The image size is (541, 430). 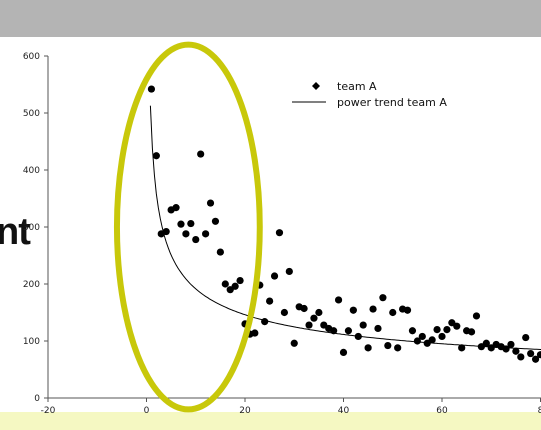 I want to click on y-tick-label: 200, so click(x=31, y=285).